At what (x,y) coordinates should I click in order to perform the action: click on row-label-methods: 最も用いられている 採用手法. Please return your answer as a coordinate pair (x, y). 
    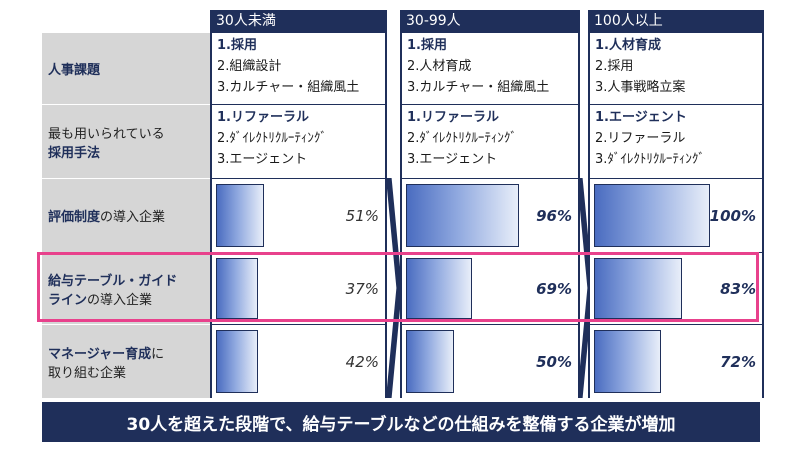
    Looking at the image, I should click on (126, 141).